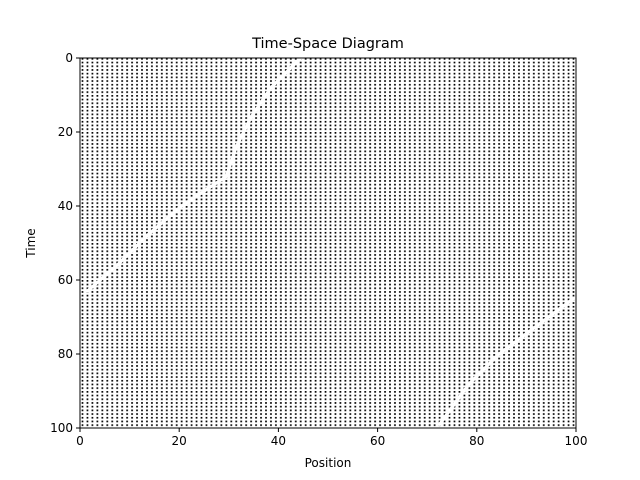 Image resolution: width=640 pixels, height=480 pixels. Describe the element at coordinates (65, 354) in the screenshot. I see `y-tick-label: 80` at that location.